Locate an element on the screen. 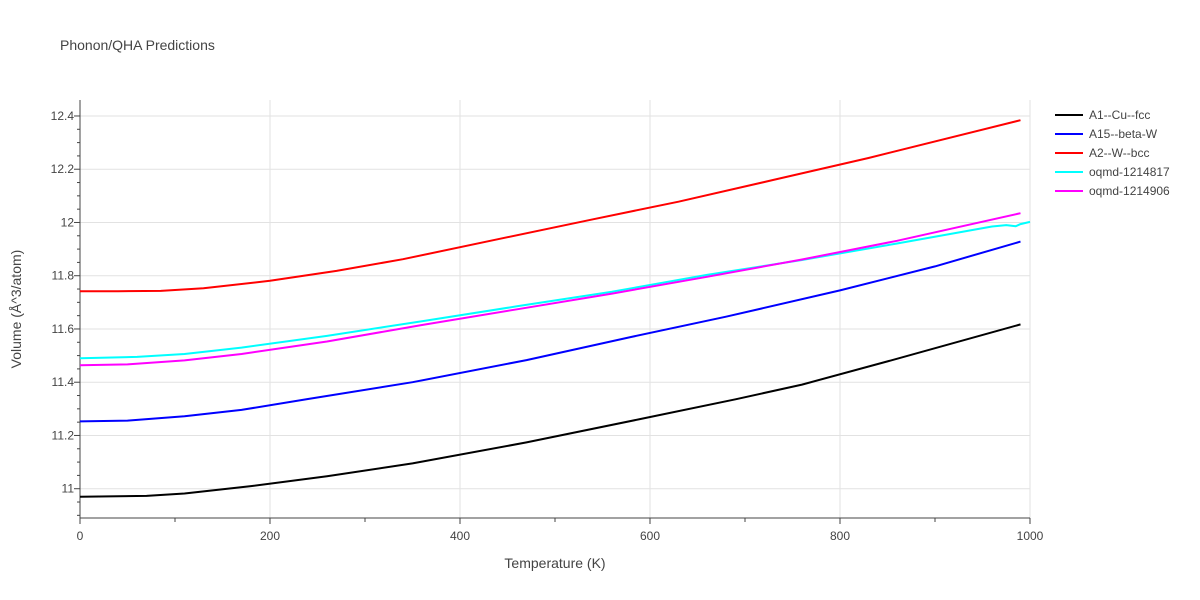 Image resolution: width=1200 pixels, height=600 pixels. x-ticks: 0 200 400 600 800 1000 is located at coordinates (560, 530).